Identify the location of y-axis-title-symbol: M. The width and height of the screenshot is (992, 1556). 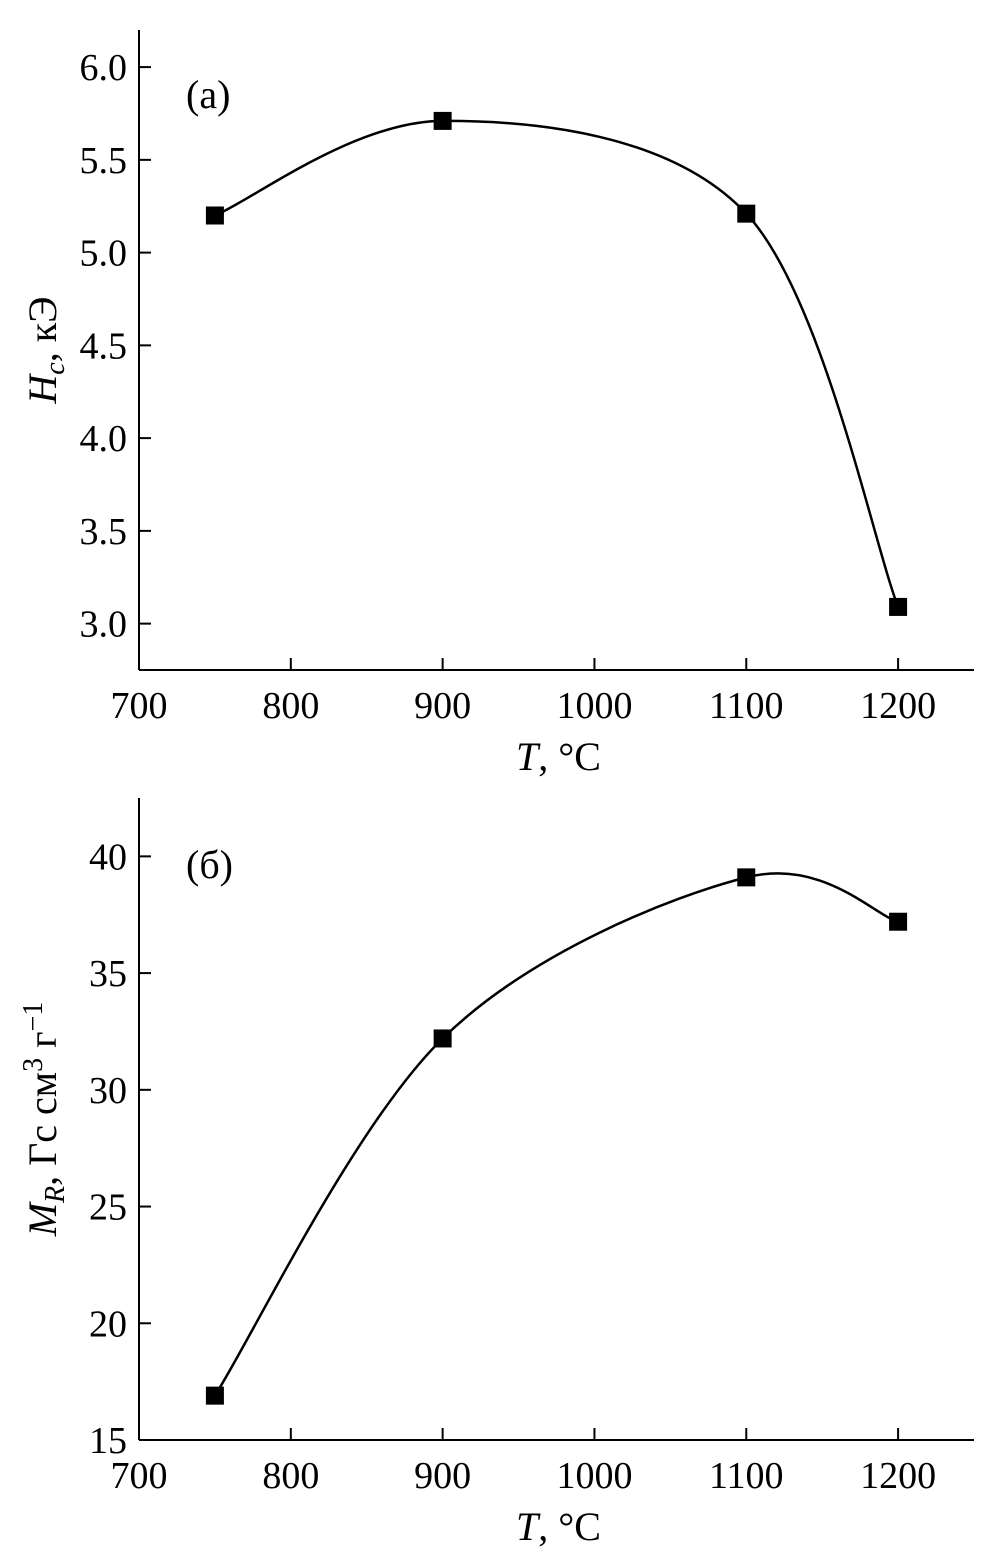
(42, 1218).